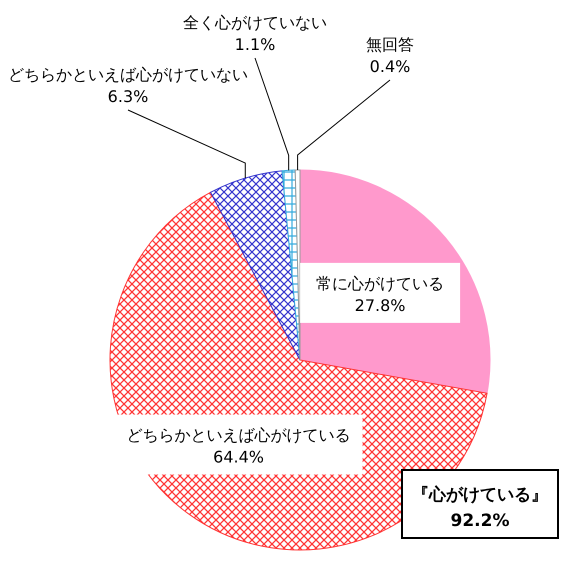 This screenshot has height=581, width=564. I want to click on text: 『心がけている』 92.2%, so click(480, 508).